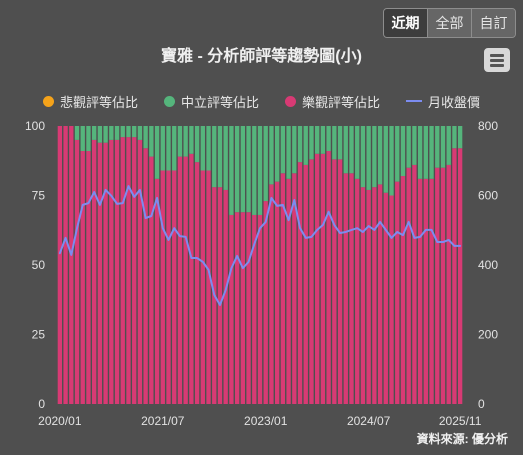  I want to click on range-button-all: 全部, so click(449, 23).